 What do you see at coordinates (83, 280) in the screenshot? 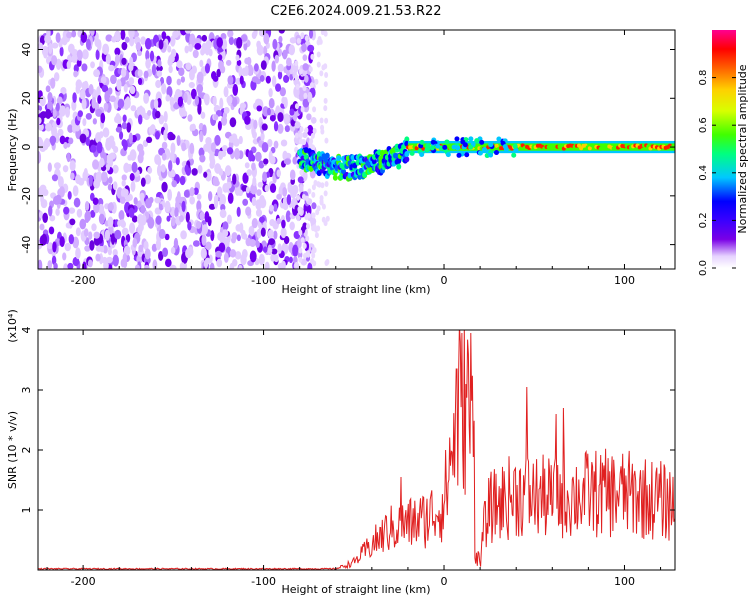
I see `x-tick-label: -200` at bounding box center [83, 280].